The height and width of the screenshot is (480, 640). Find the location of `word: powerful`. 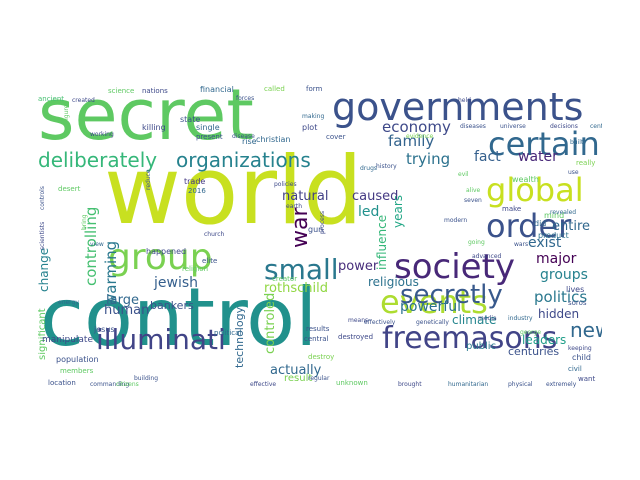

word: powerful is located at coordinates (430, 307).